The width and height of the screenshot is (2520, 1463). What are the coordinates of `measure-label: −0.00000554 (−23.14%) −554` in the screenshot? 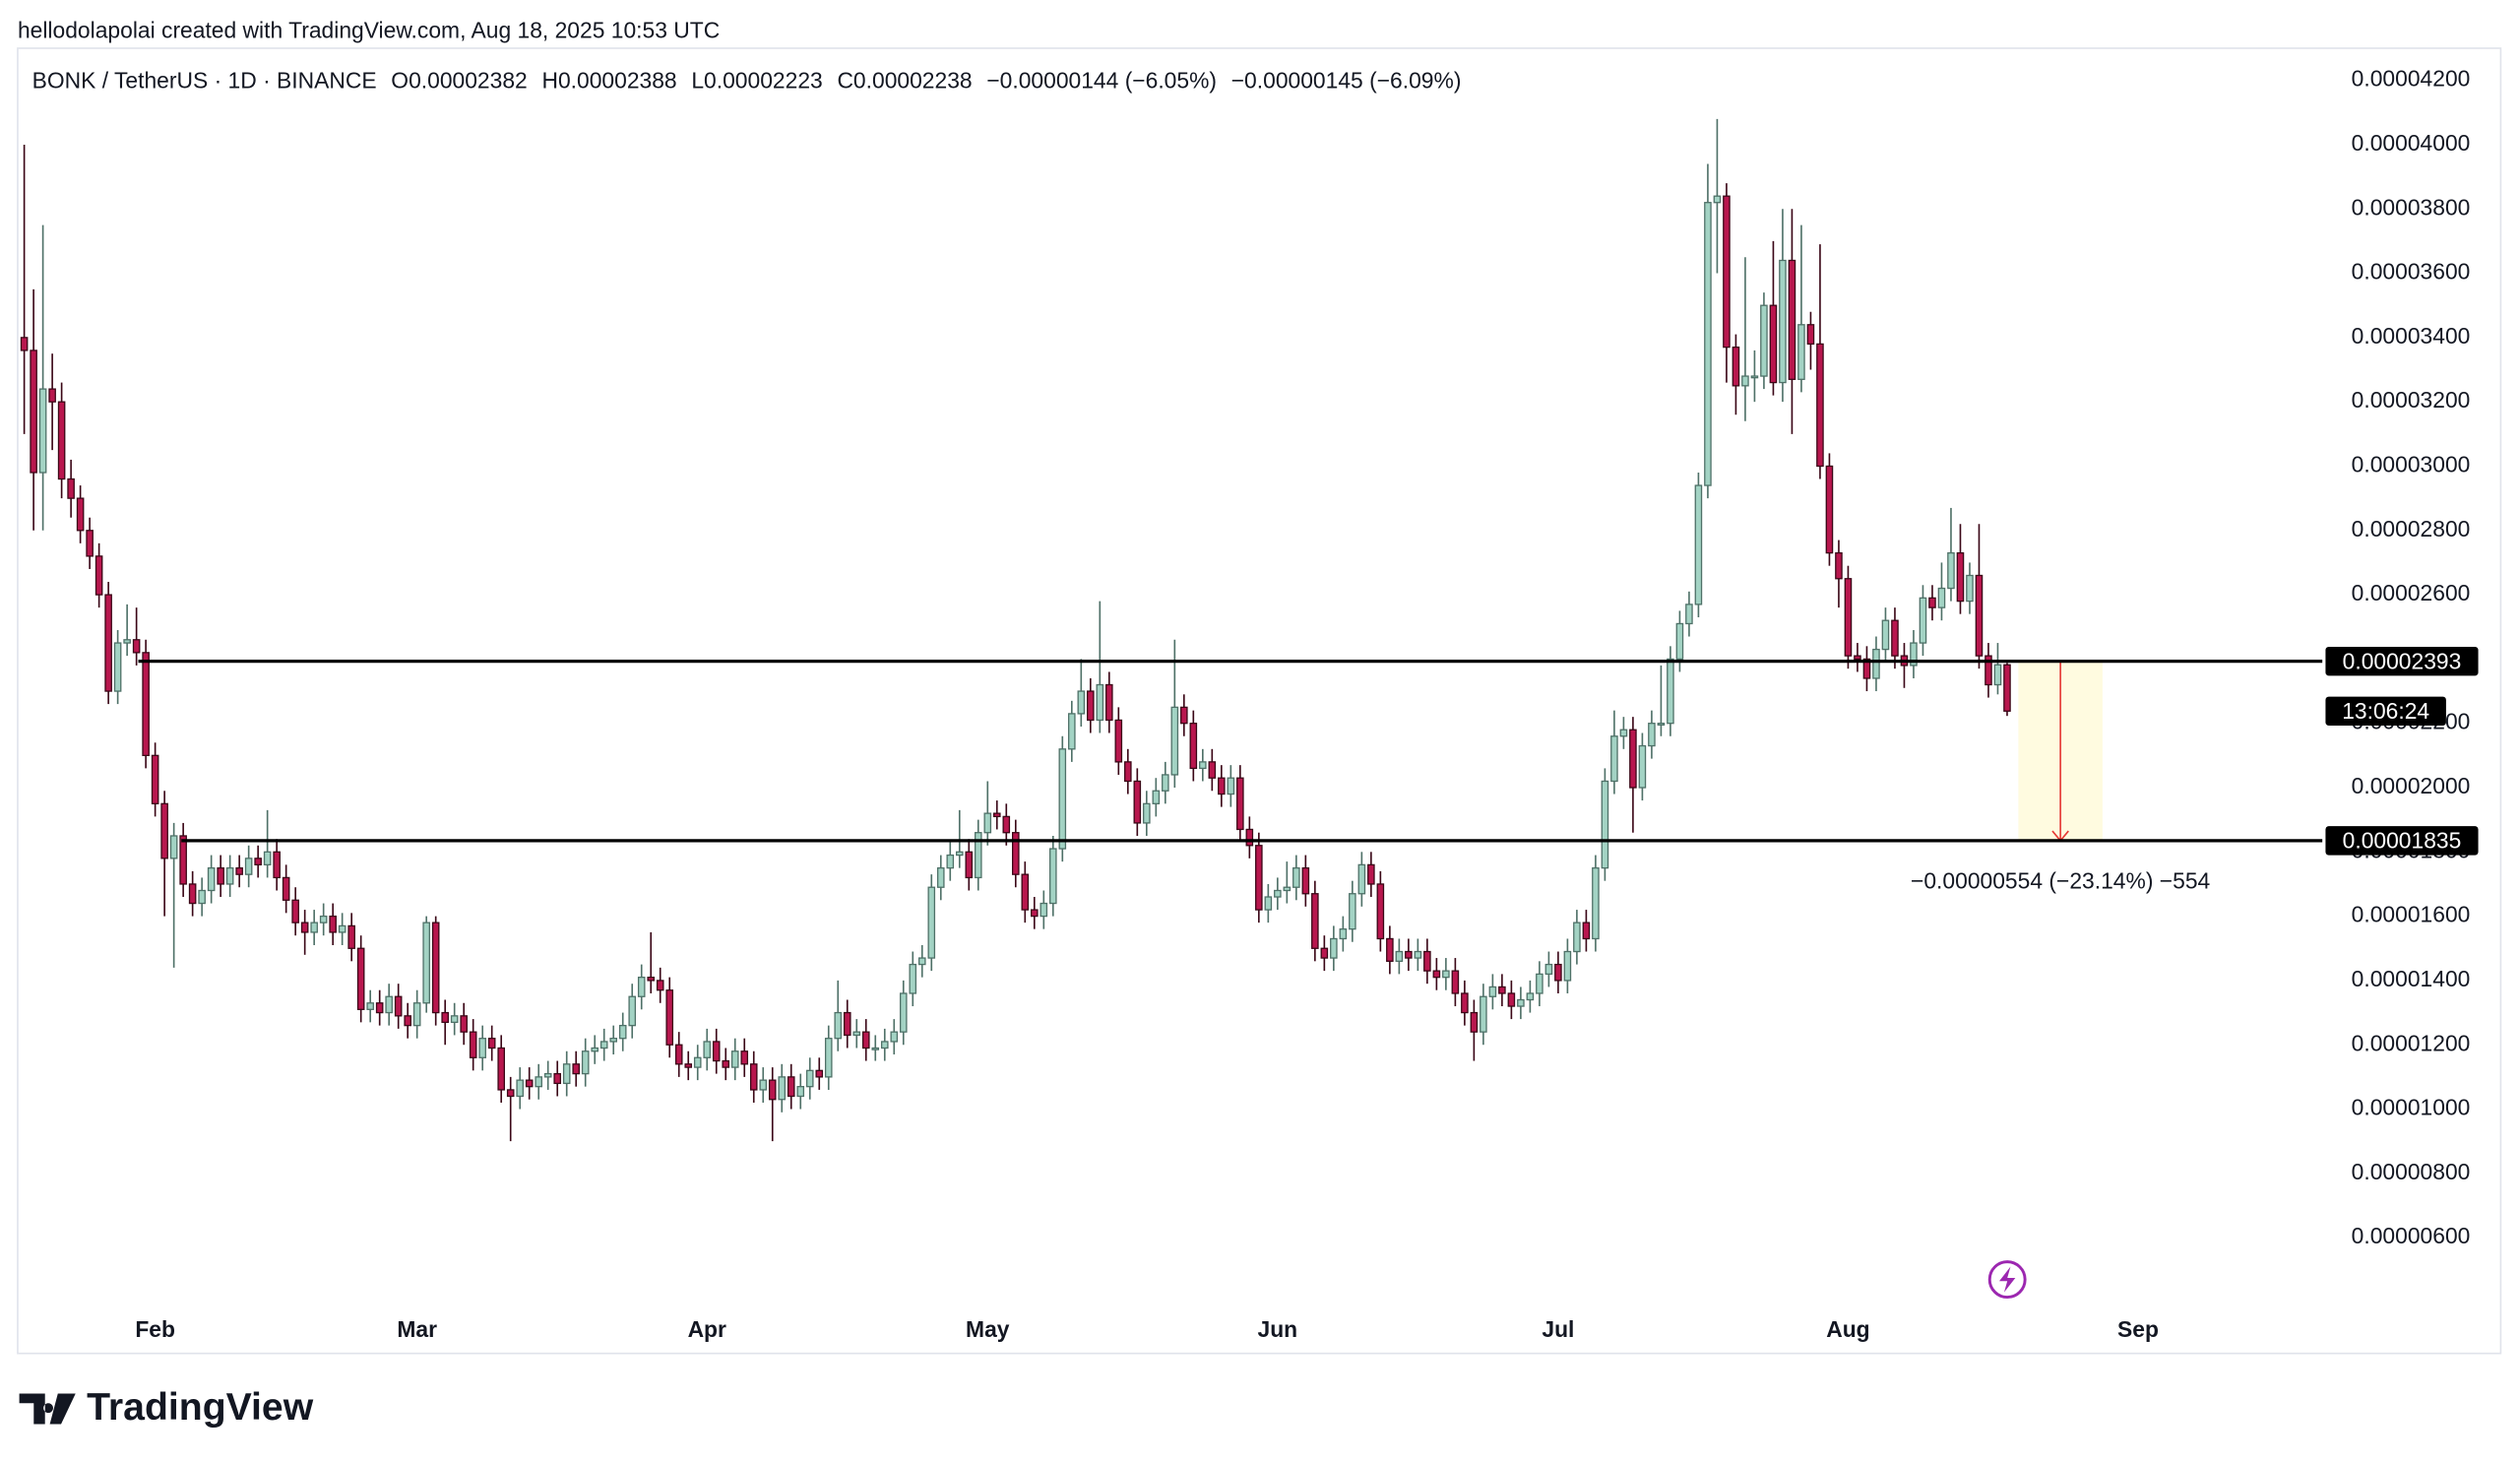 It's located at (2061, 880).